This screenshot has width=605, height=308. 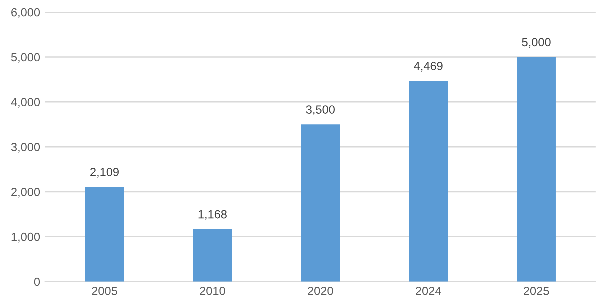 What do you see at coordinates (26, 193) in the screenshot?
I see `y-tick-label: 2,000` at bounding box center [26, 193].